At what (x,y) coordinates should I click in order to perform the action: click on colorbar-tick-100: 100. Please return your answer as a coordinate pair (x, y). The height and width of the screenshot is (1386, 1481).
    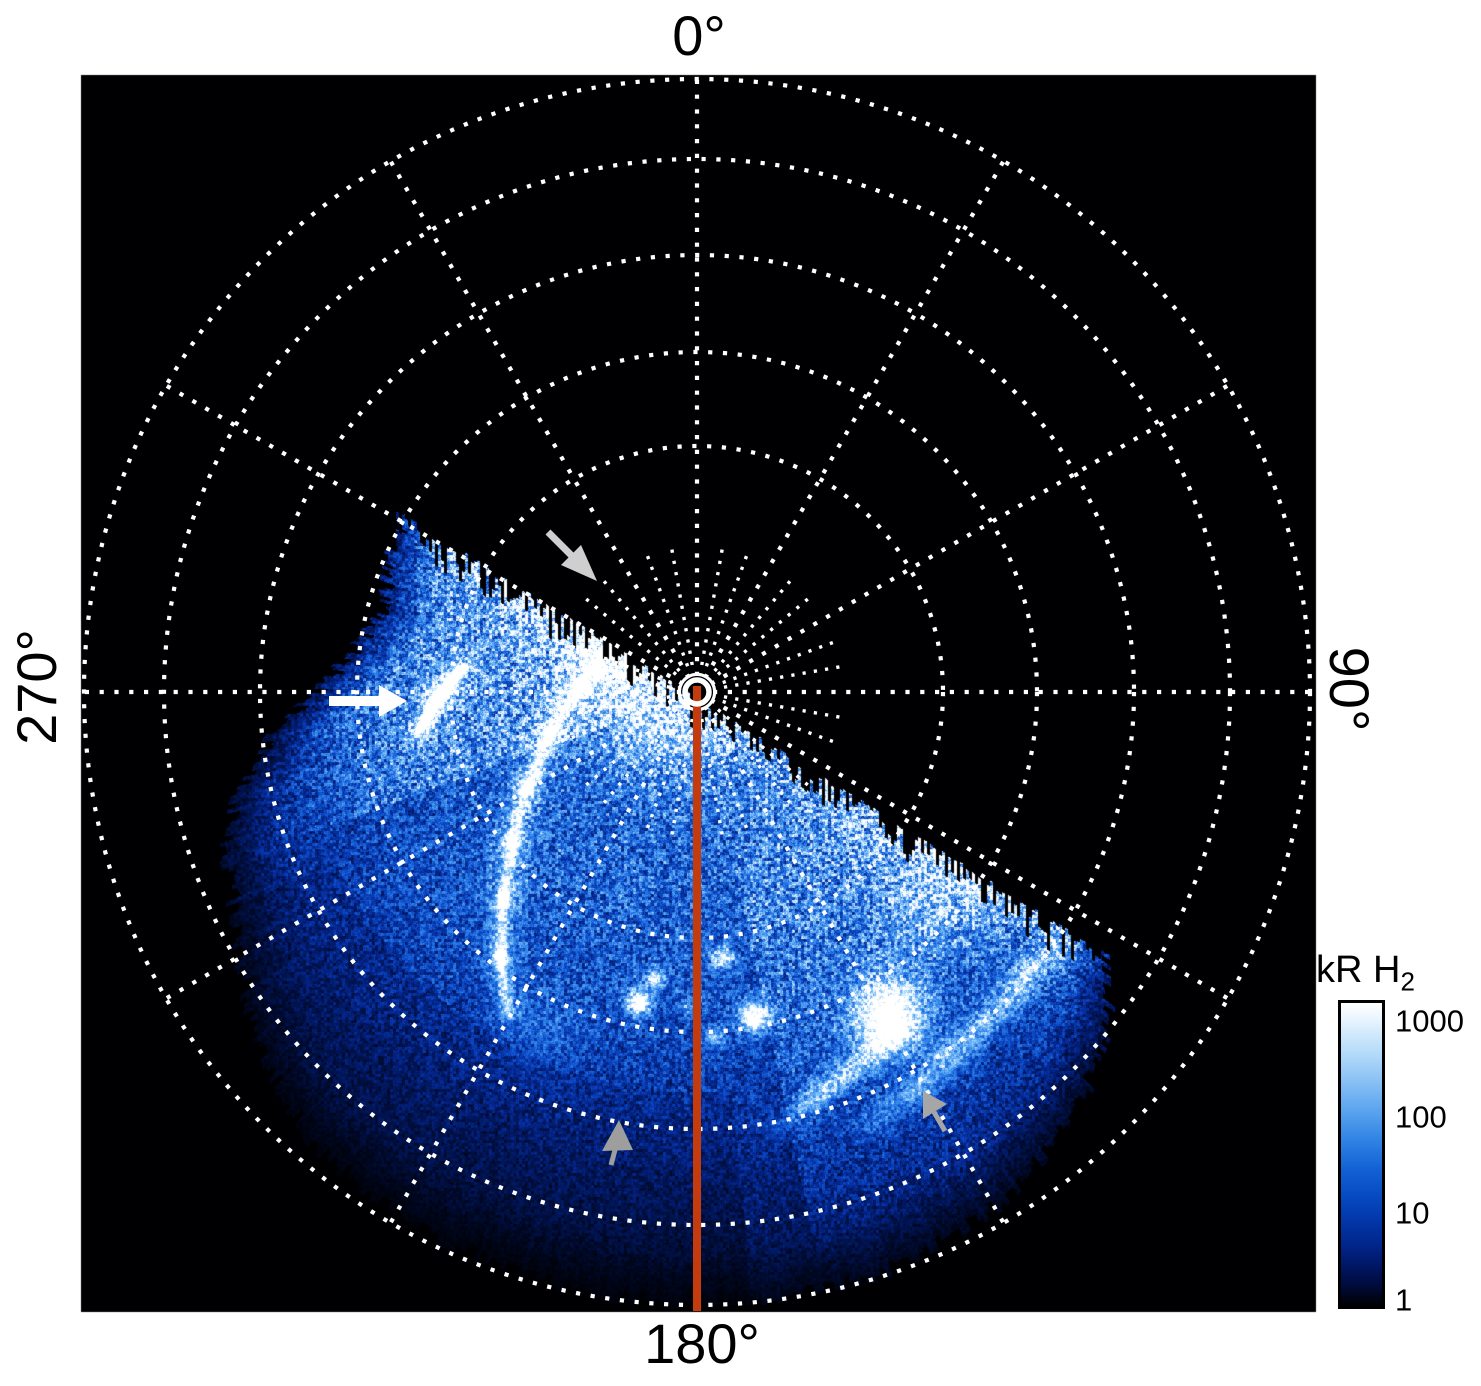
    Looking at the image, I should click on (1421, 1117).